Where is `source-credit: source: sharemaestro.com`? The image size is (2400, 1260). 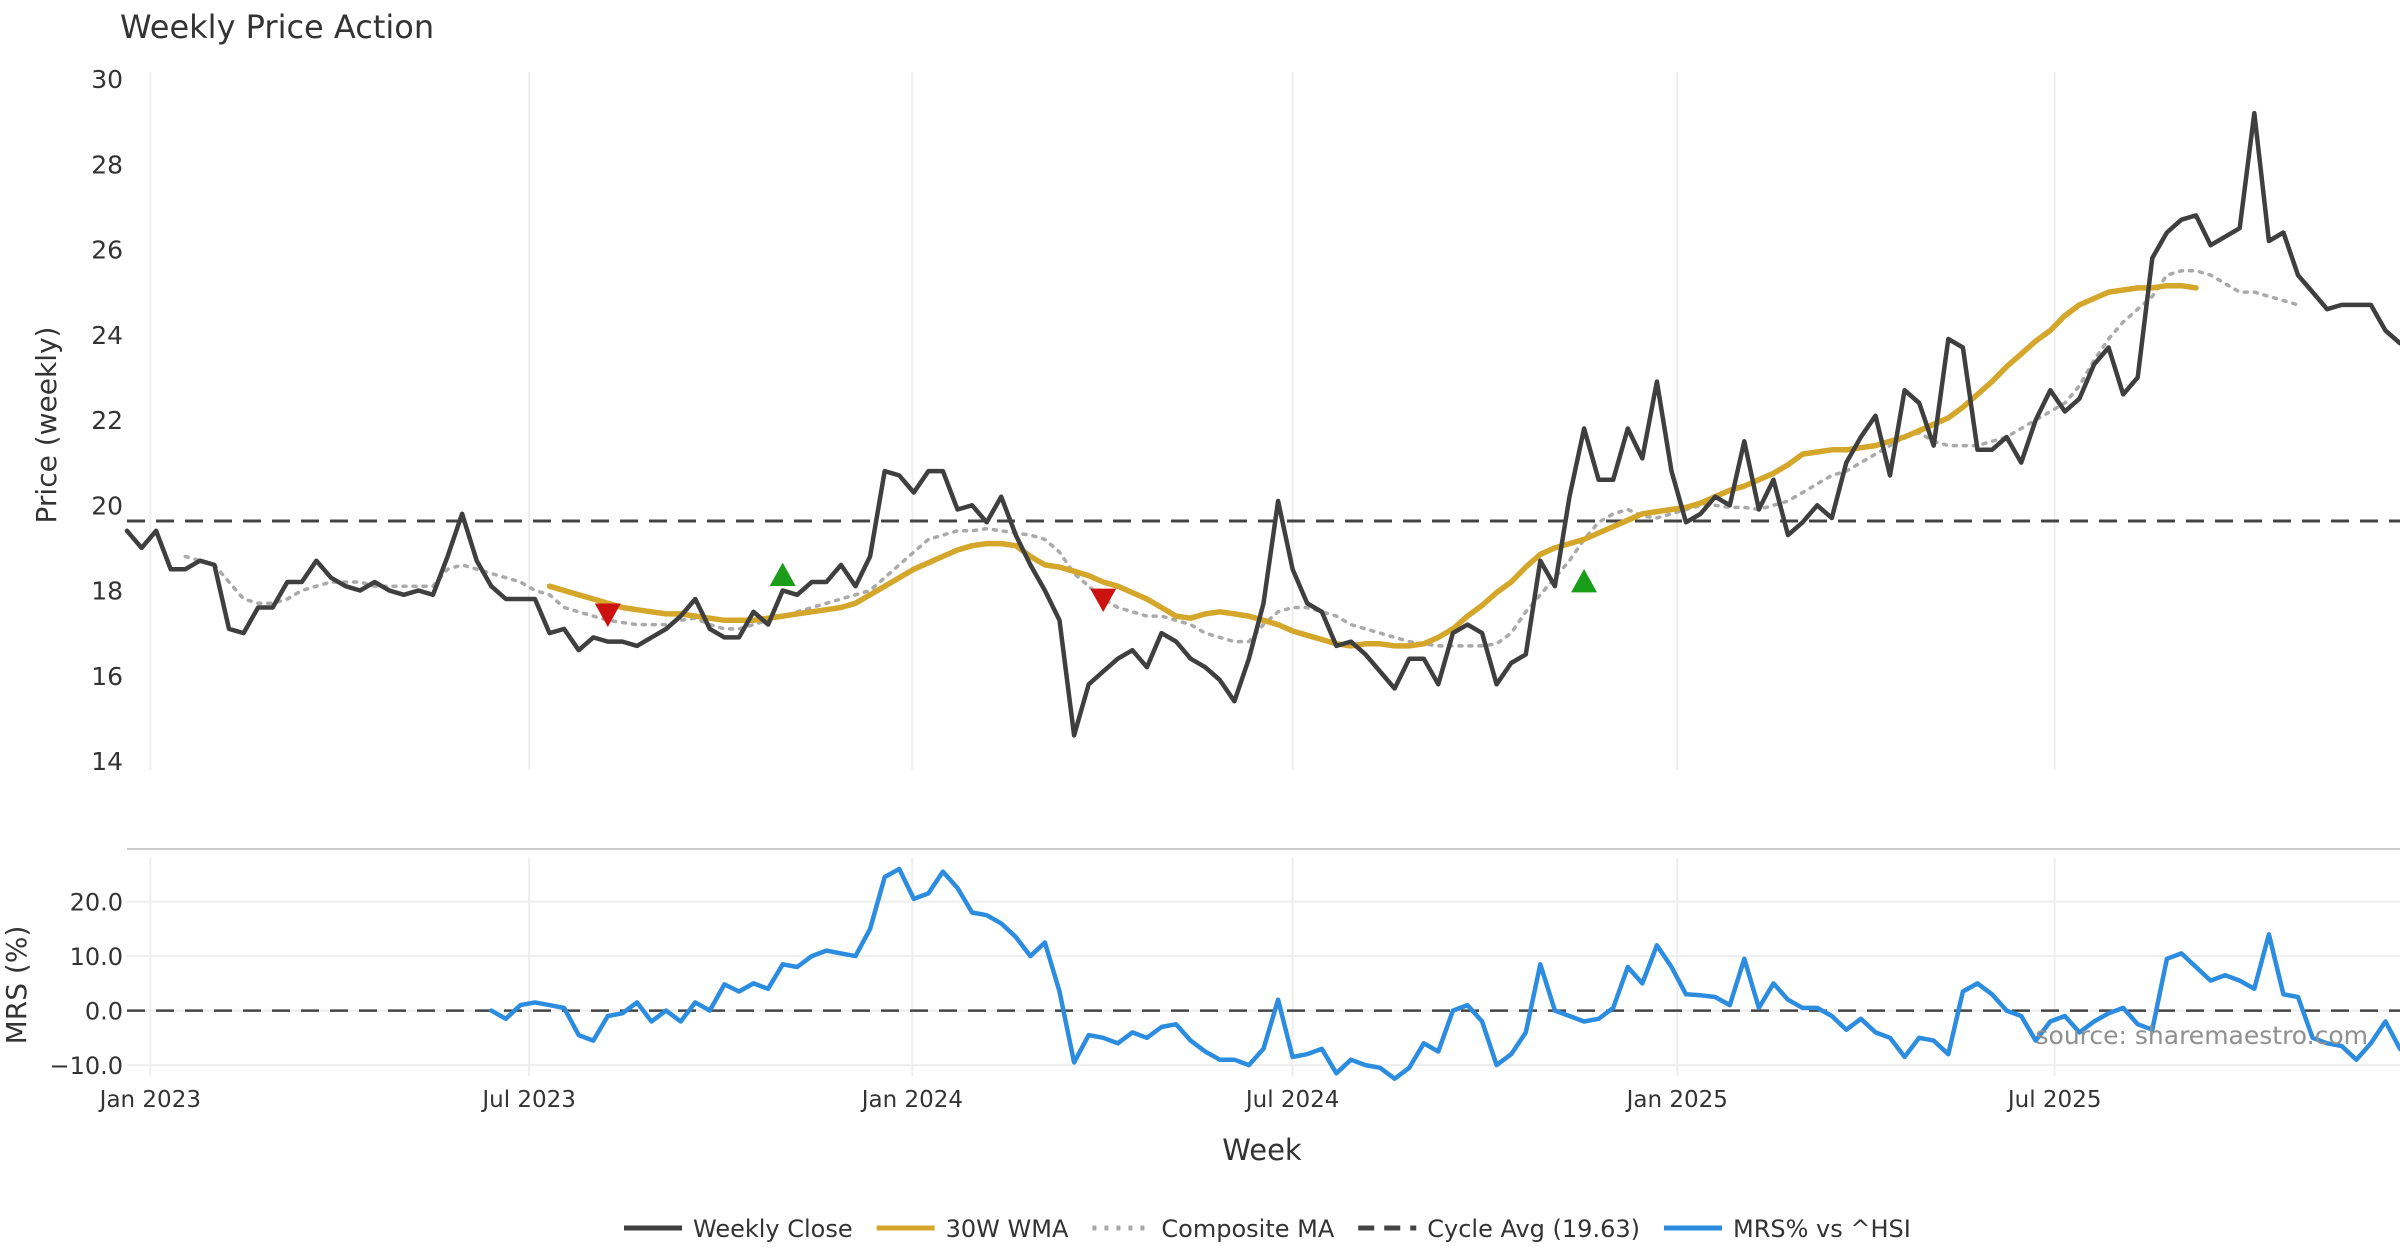
source-credit: source: sharemaestro.com is located at coordinates (2202, 1035).